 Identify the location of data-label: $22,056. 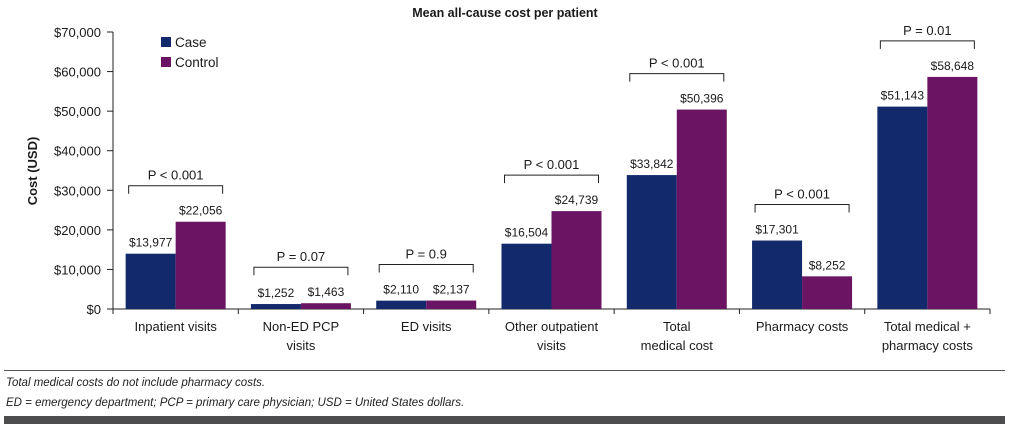
(201, 211).